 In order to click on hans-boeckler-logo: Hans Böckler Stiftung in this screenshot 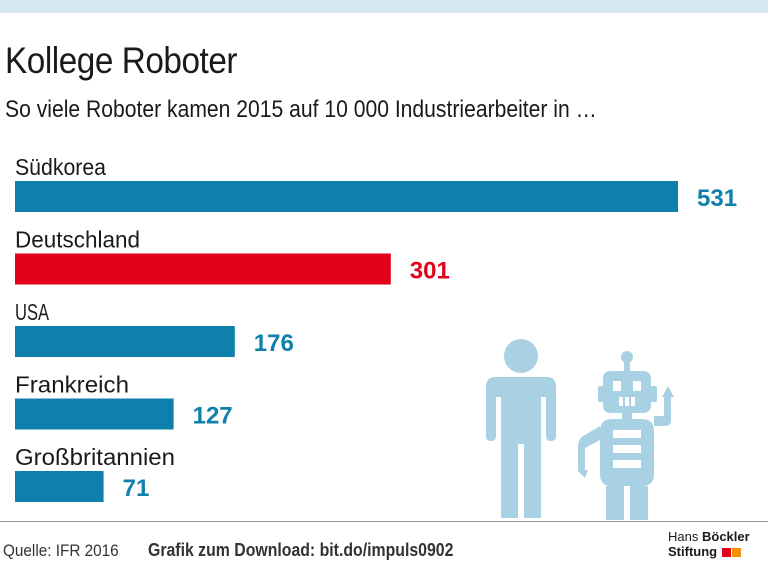, I will do `click(717, 546)`.